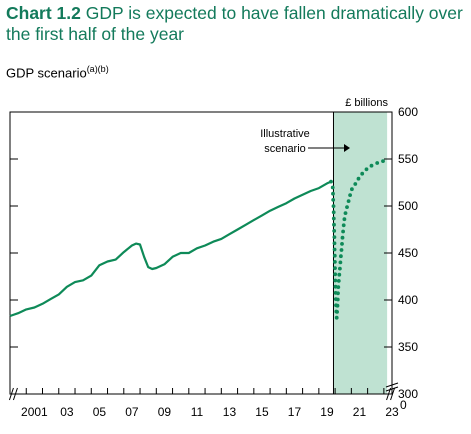 The image size is (471, 434). I want to click on x-tick-label: 13, so click(230, 412).